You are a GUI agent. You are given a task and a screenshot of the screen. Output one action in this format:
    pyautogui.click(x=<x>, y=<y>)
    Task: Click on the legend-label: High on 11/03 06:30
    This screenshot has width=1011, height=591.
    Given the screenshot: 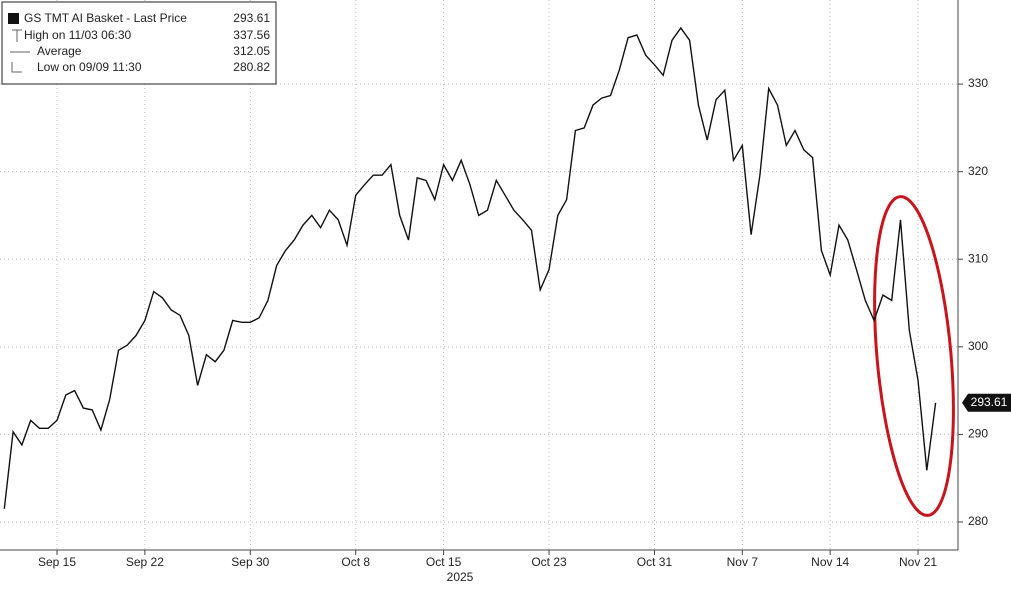 What is the action you would take?
    pyautogui.click(x=78, y=35)
    